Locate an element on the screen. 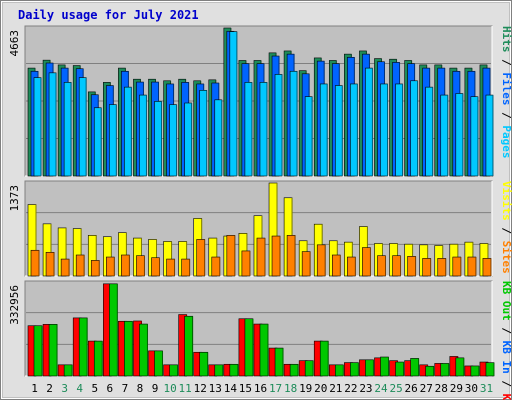 This screenshot has width=512, height=400. x-tick-label: 27 is located at coordinates (426, 388).